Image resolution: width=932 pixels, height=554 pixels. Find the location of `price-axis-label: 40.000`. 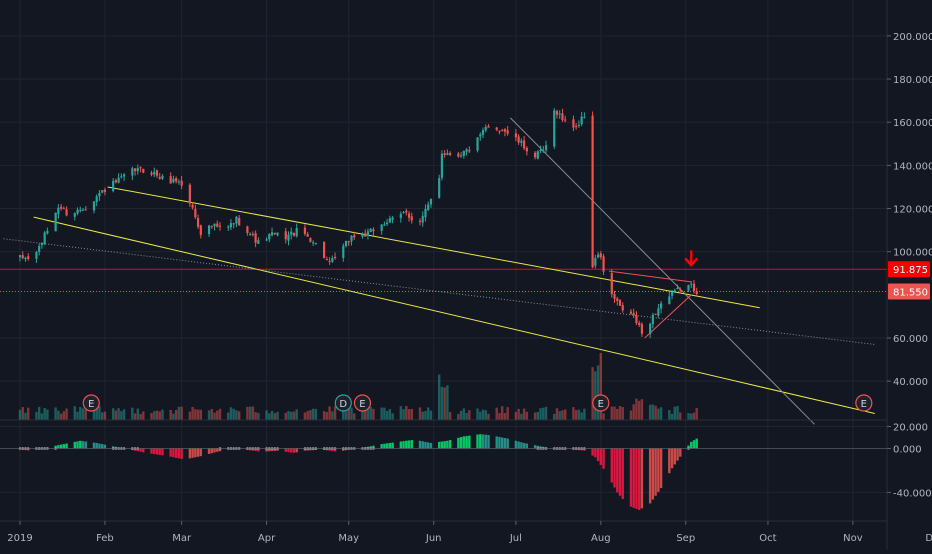

price-axis-label: 40.000 is located at coordinates (910, 382).